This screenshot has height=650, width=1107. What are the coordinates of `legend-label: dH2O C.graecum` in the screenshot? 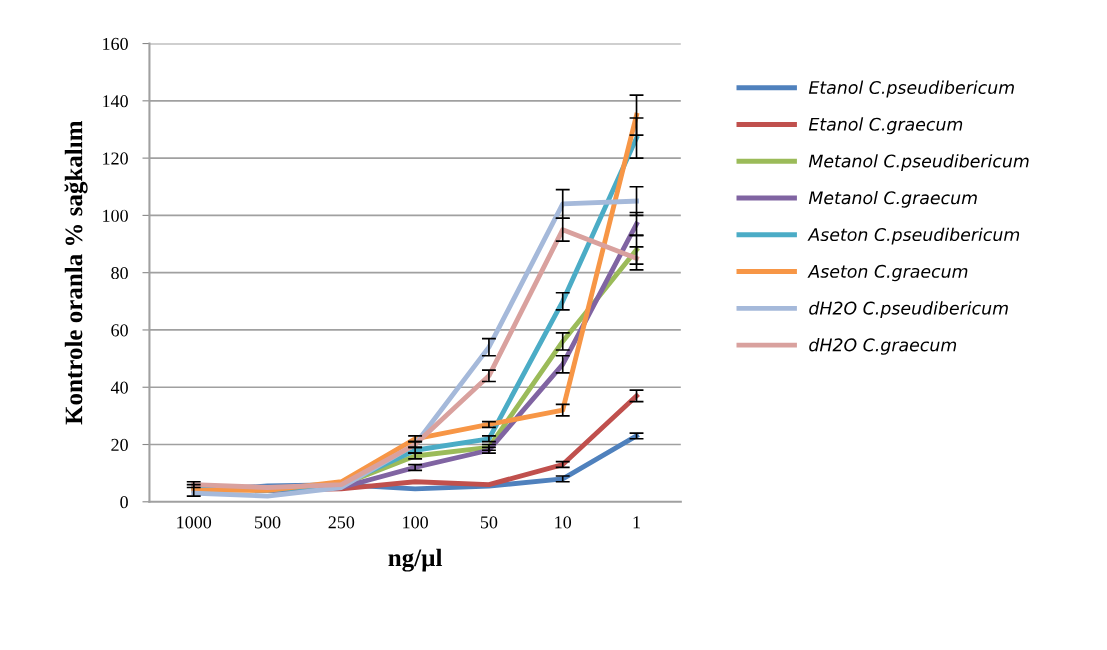 It's located at (883, 346).